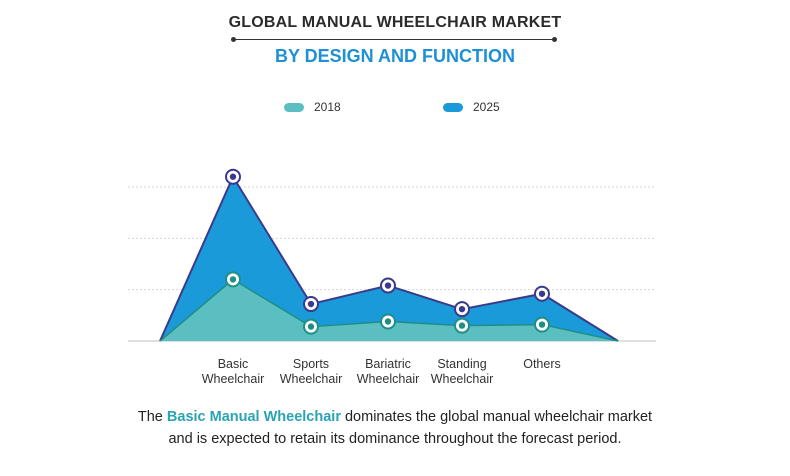 The width and height of the screenshot is (790, 476). Describe the element at coordinates (394, 56) in the screenshot. I see `chart-subtitle: BY DESIGN AND FUNCTION` at that location.